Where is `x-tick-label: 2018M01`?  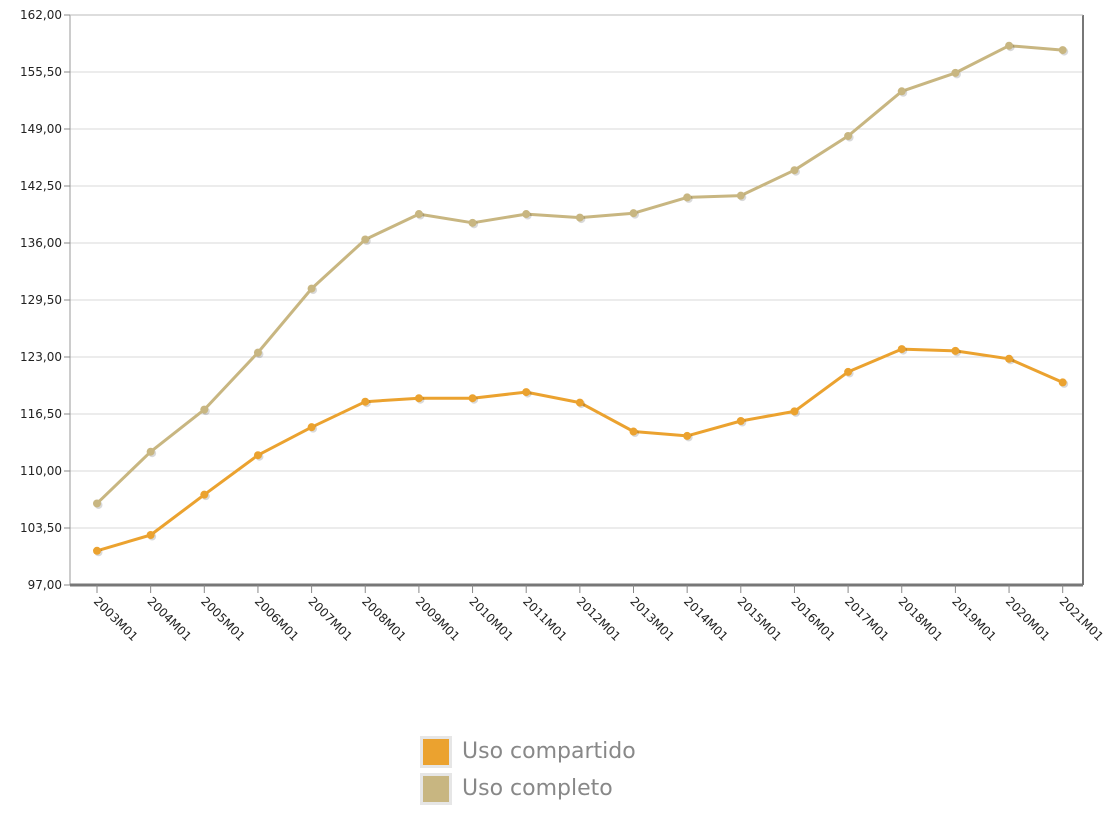 x-tick-label: 2018M01 is located at coordinates (921, 619).